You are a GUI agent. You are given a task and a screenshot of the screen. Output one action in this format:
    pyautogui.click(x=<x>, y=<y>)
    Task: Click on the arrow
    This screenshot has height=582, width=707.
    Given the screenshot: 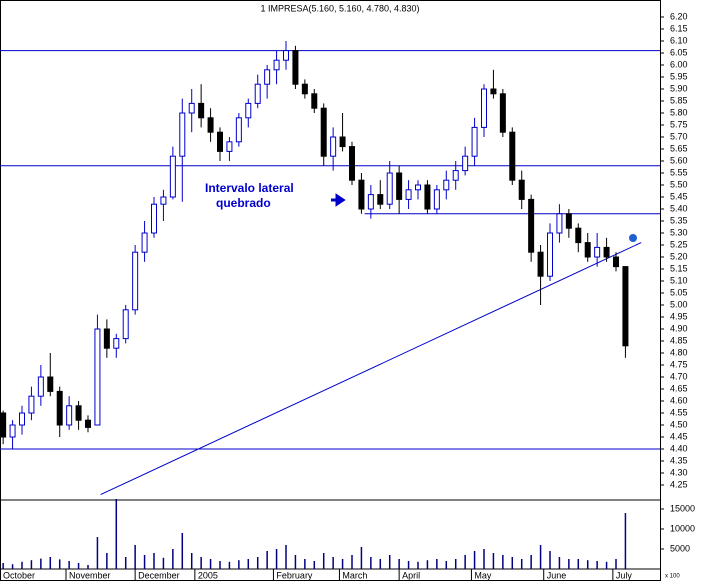 What is the action you would take?
    pyautogui.click(x=338, y=200)
    